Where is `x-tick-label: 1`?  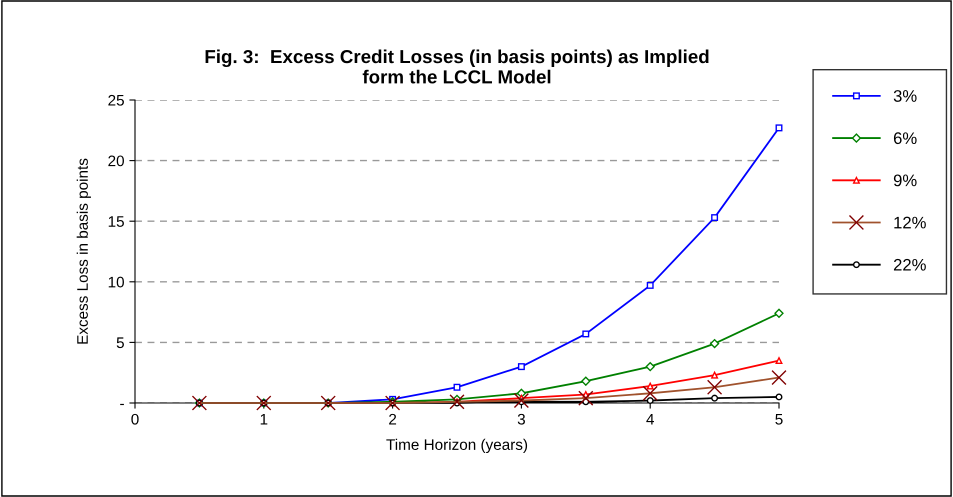 x-tick-label: 1 is located at coordinates (264, 419).